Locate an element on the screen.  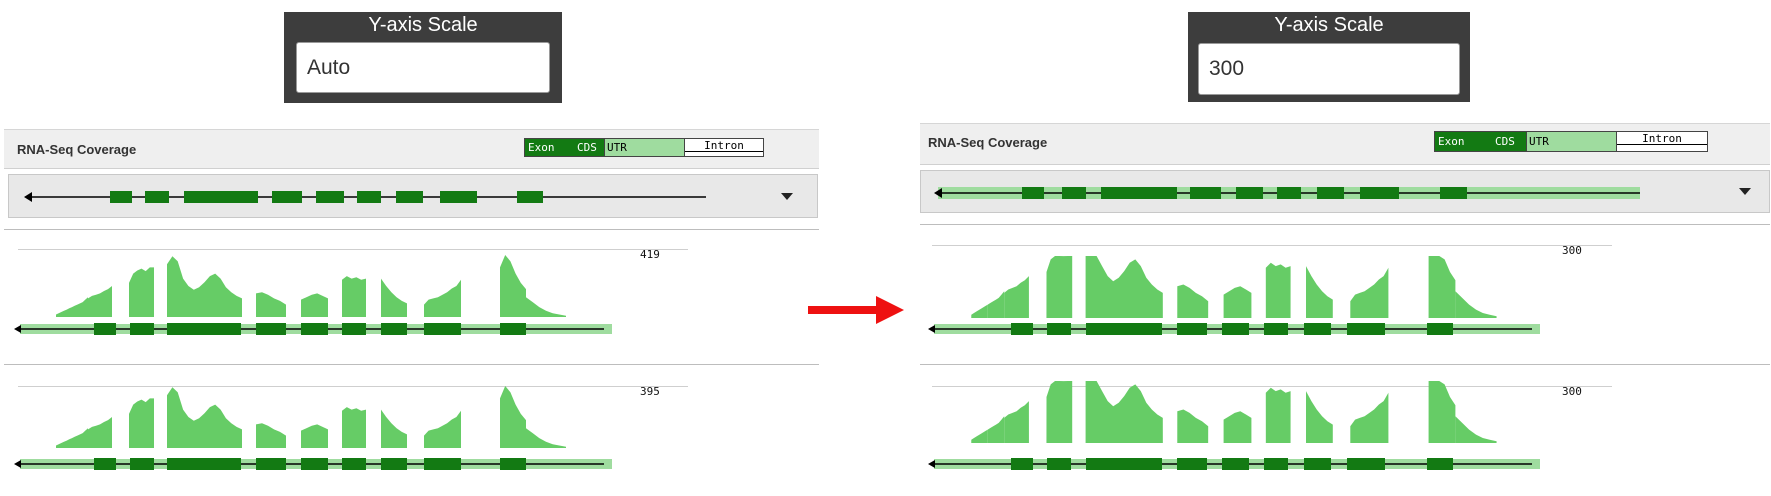
legend-utr: UTR is located at coordinates (1571, 141).